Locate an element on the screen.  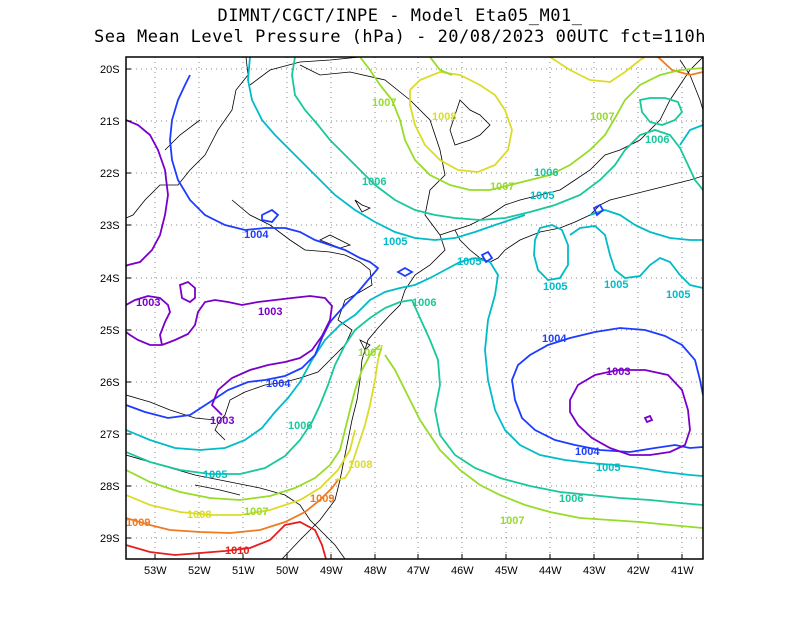
lat-tick-label: 27S is located at coordinates (110, 435).